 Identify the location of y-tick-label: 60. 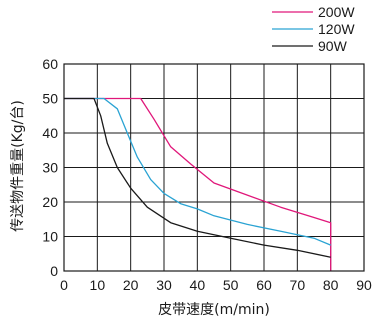
(50, 64).